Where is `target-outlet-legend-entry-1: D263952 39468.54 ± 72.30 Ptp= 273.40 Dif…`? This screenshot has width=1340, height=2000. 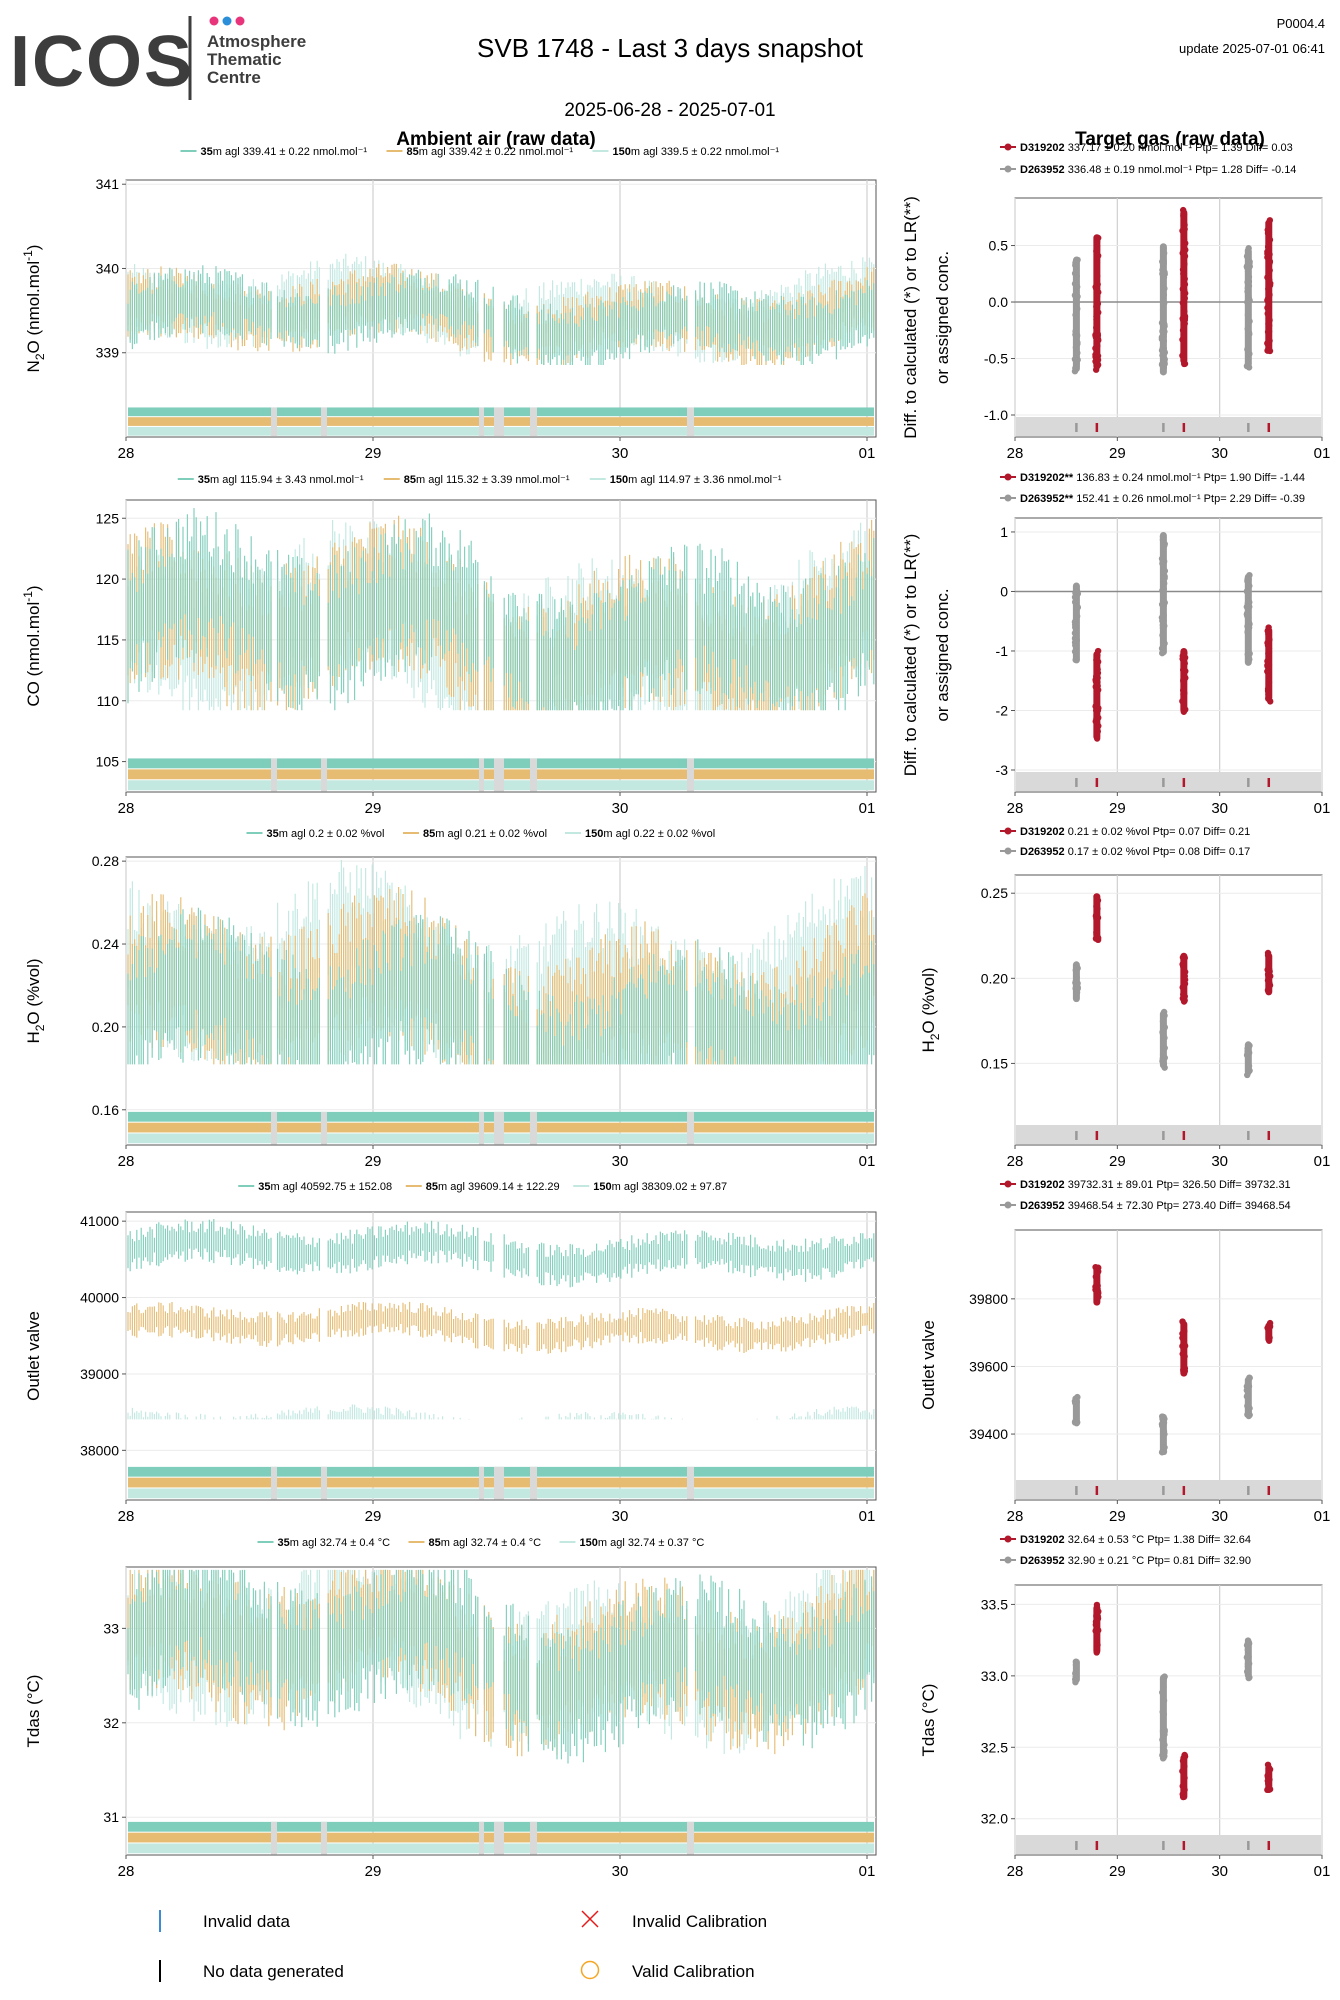 target-outlet-legend-entry-1: D263952 39468.54 ± 72.30 Ptp= 273.40 Dif… is located at coordinates (1155, 1206).